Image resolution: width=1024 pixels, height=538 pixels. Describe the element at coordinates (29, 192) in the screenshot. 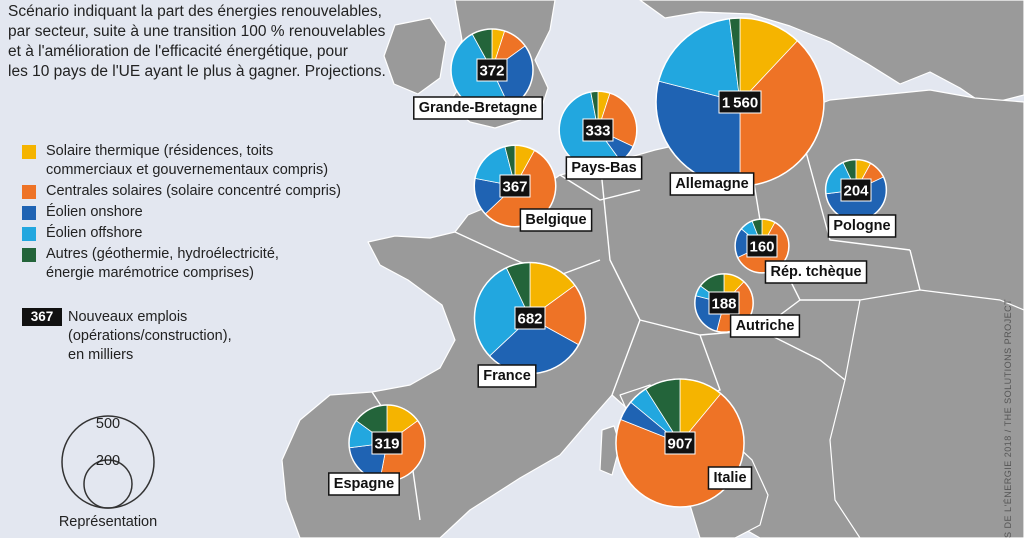

I see `swatch-solar-plants` at that location.